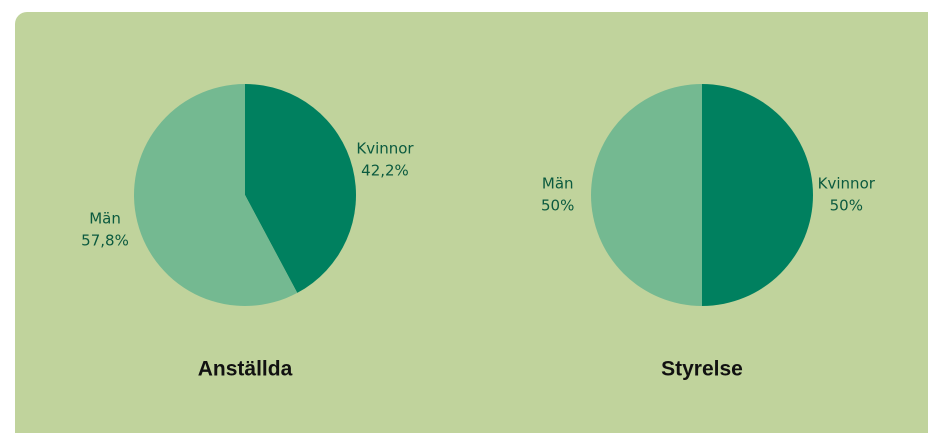  I want to click on slice-value: 42,2%, so click(385, 170).